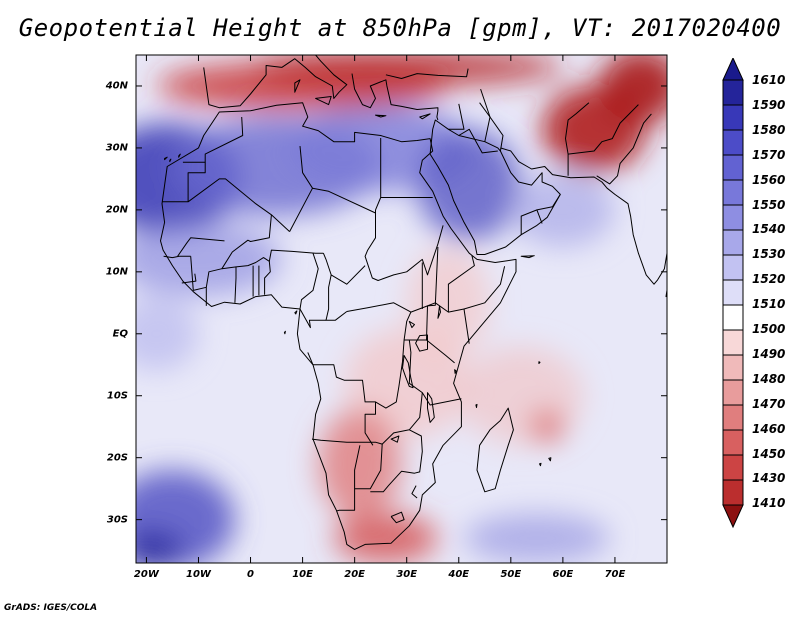  Describe the element at coordinates (769, 378) in the screenshot. I see `colorbar-label-12: 1480` at that location.